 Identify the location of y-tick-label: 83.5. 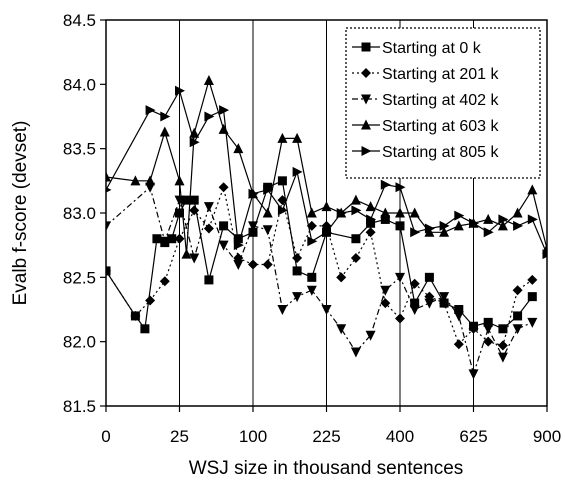
(79, 149).